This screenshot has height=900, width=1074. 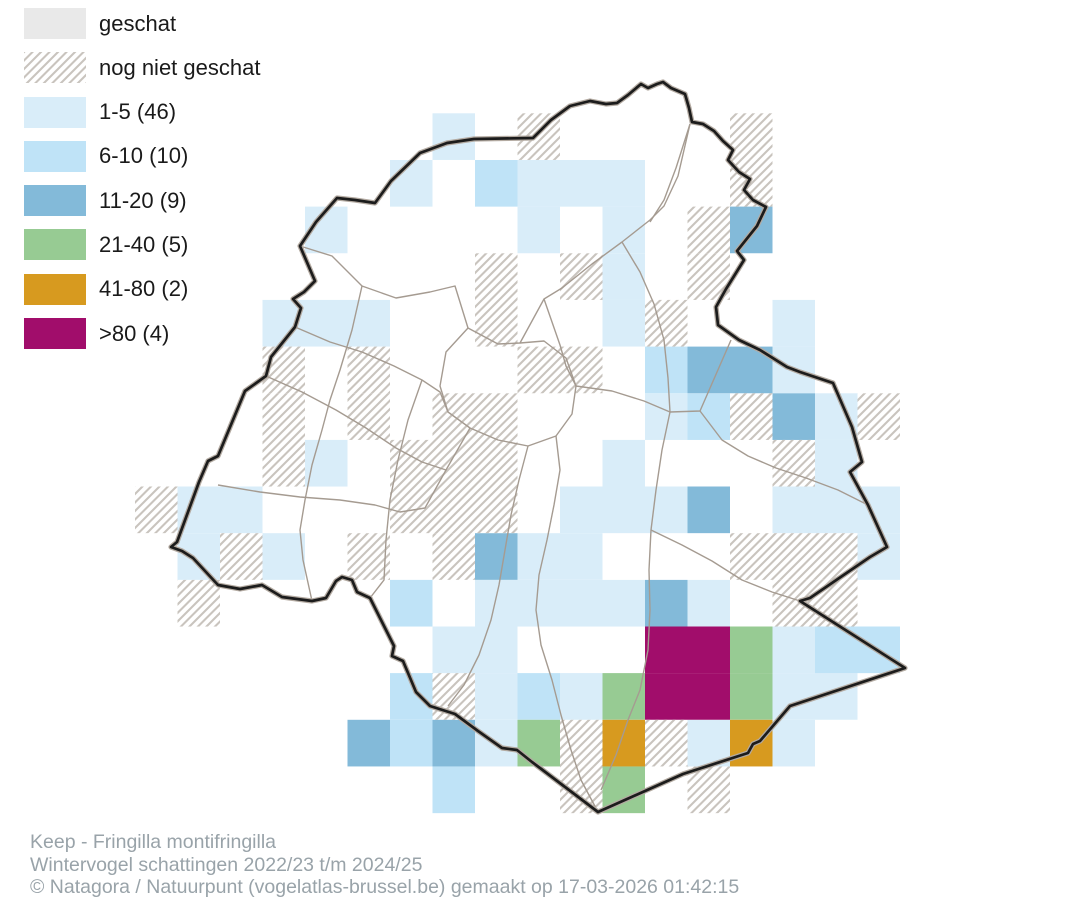 I want to click on legend-item-gt80: >80 (4), so click(x=142, y=334).